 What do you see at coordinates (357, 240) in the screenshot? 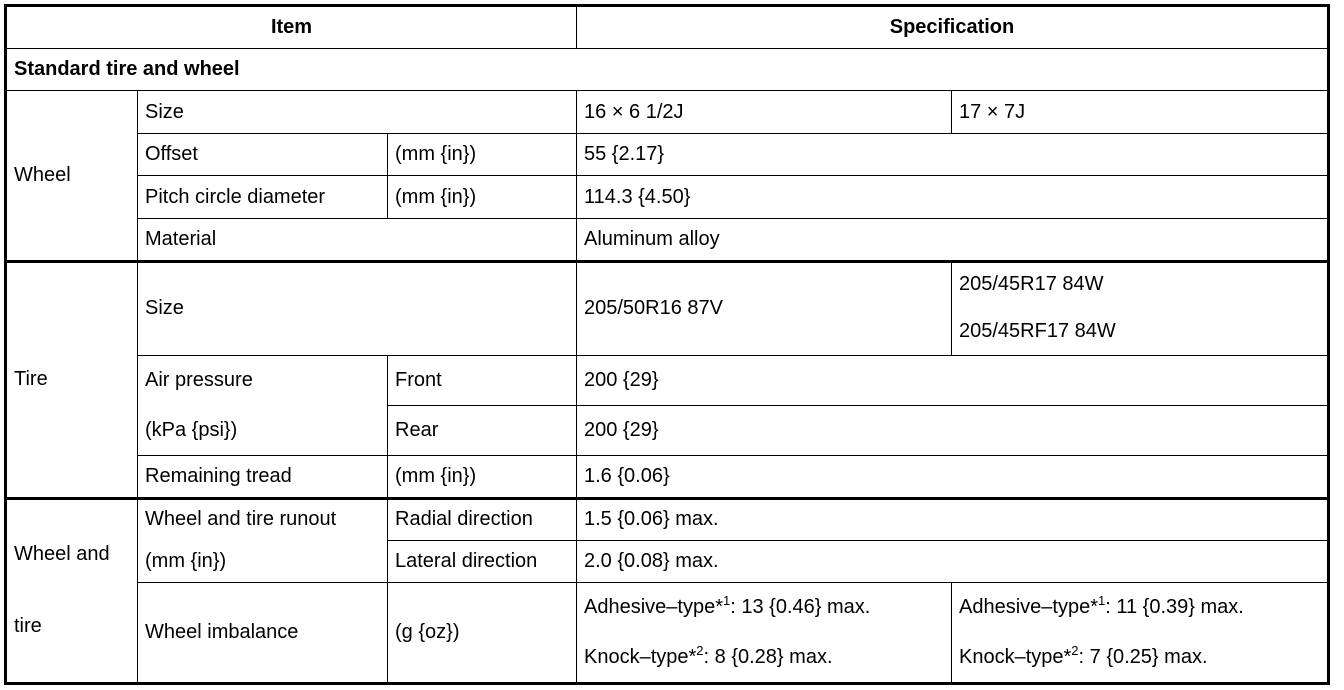
I see `material-label: Material` at bounding box center [357, 240].